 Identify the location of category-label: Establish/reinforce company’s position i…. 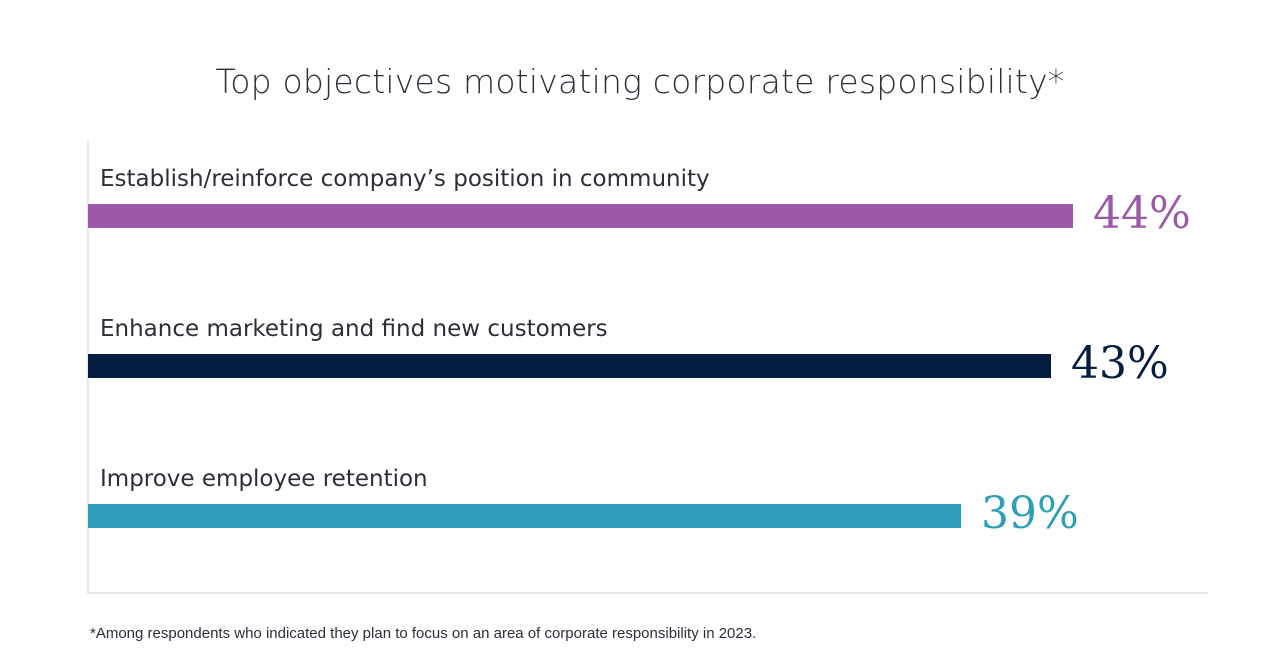
(405, 179).